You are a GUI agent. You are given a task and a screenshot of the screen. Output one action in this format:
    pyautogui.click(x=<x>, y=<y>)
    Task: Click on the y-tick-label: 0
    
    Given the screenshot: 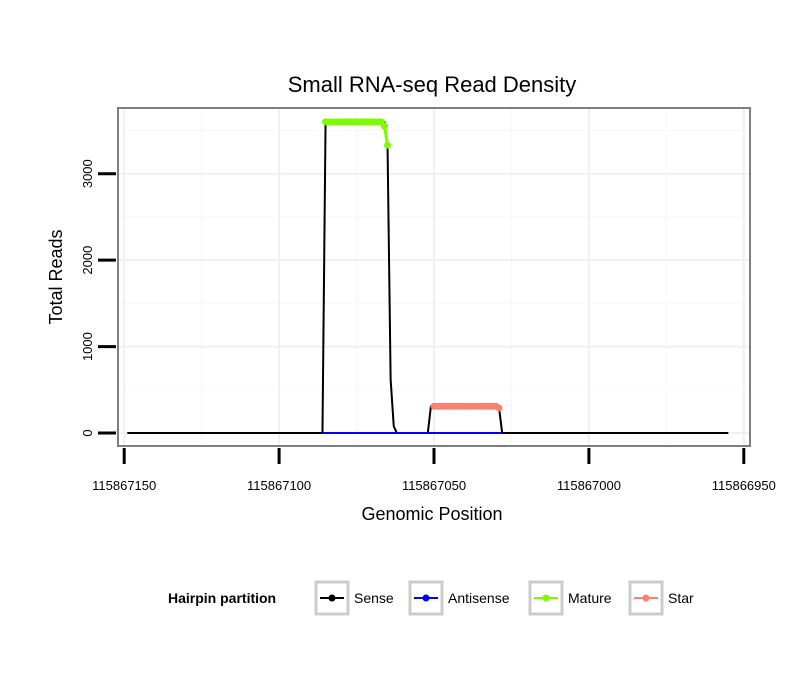 What is the action you would take?
    pyautogui.click(x=87, y=432)
    